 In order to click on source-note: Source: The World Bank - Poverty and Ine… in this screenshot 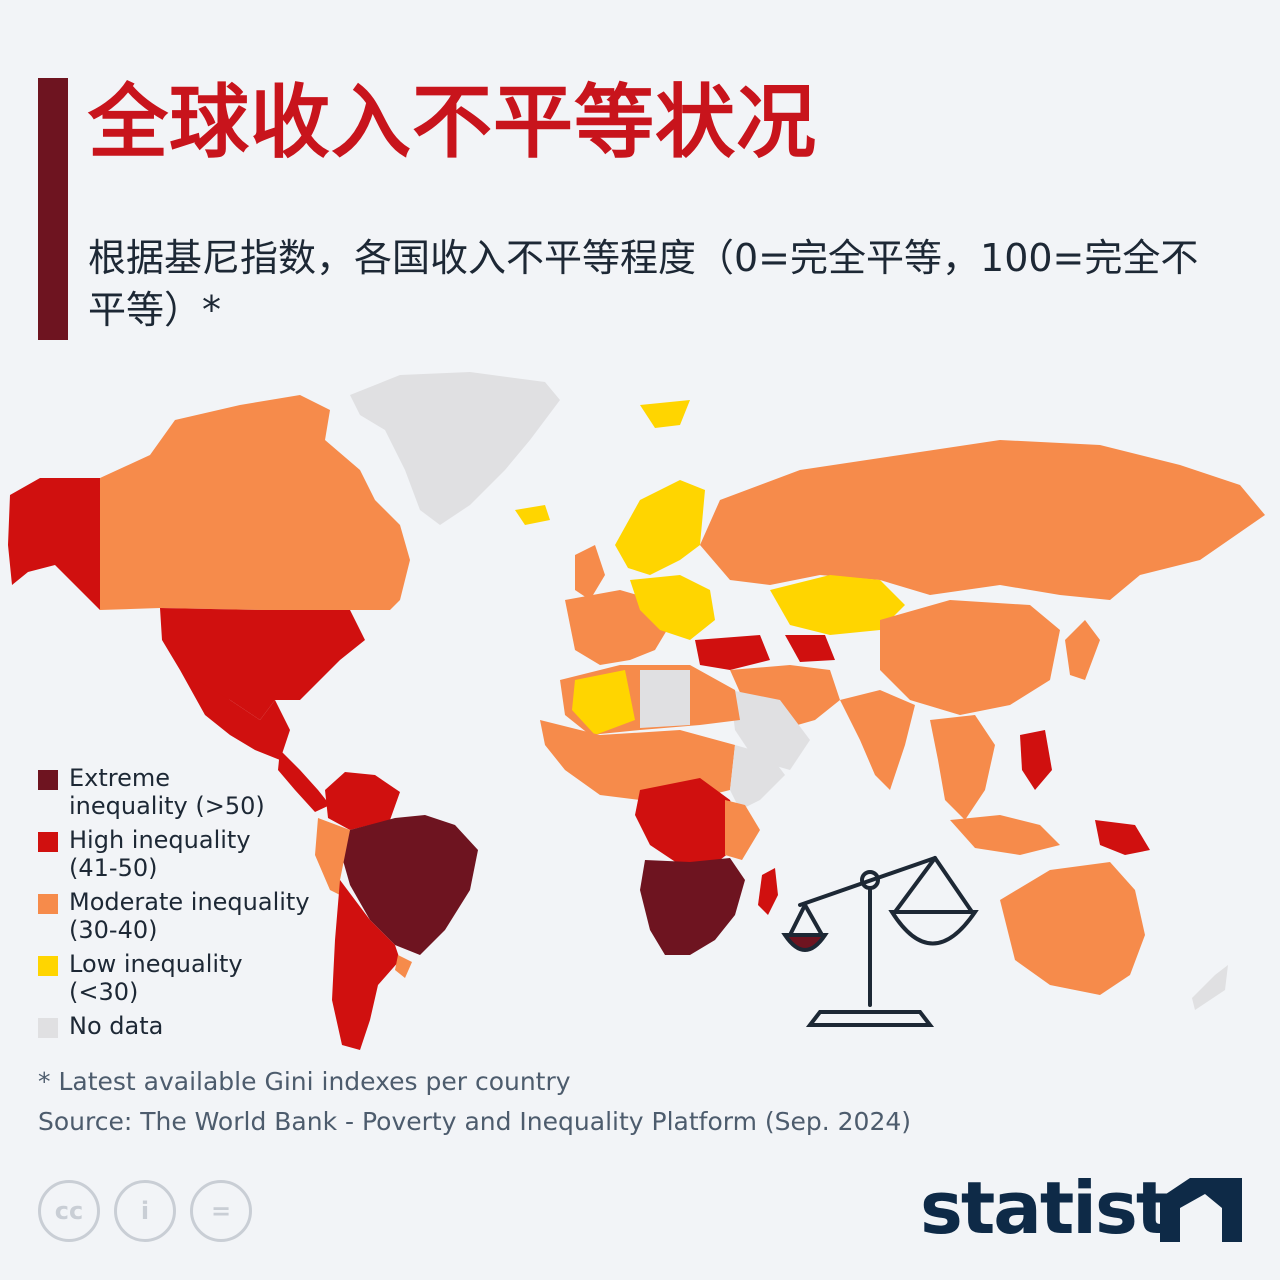, I will do `click(475, 1121)`.